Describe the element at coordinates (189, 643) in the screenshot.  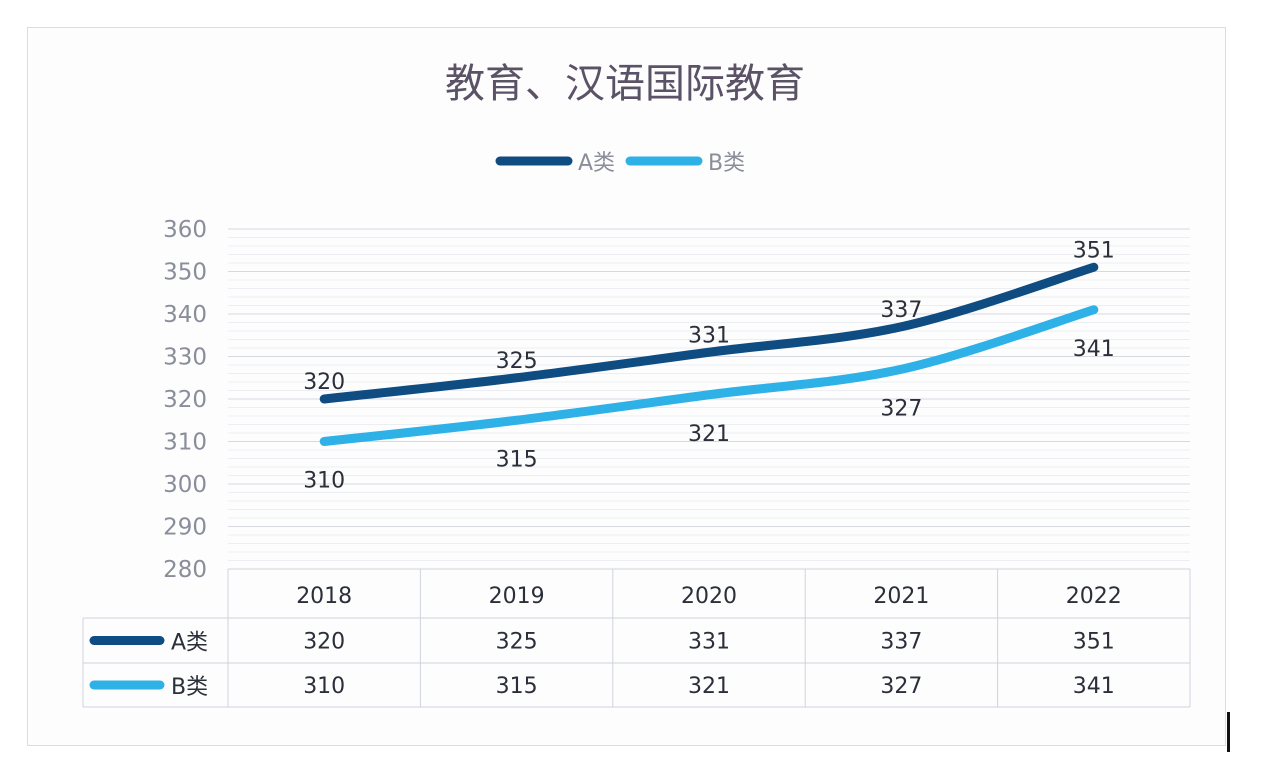
I see `table-series-label: A类` at that location.